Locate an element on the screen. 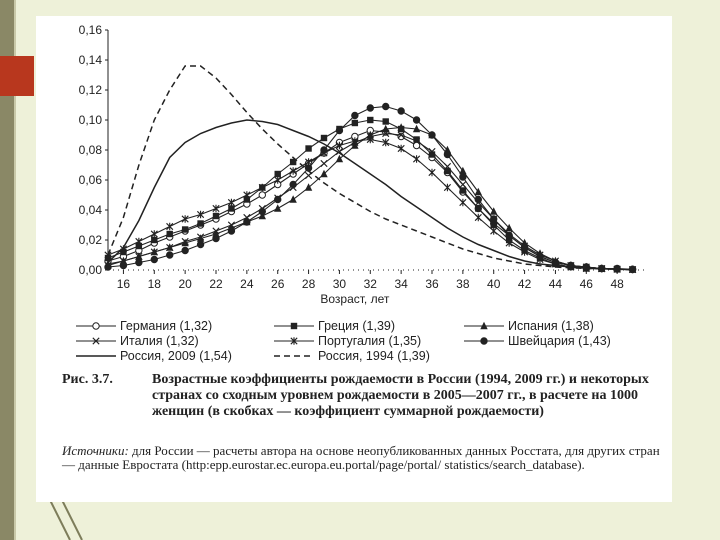 The image size is (720, 540). y-tick-label: 0,06 is located at coordinates (91, 180).